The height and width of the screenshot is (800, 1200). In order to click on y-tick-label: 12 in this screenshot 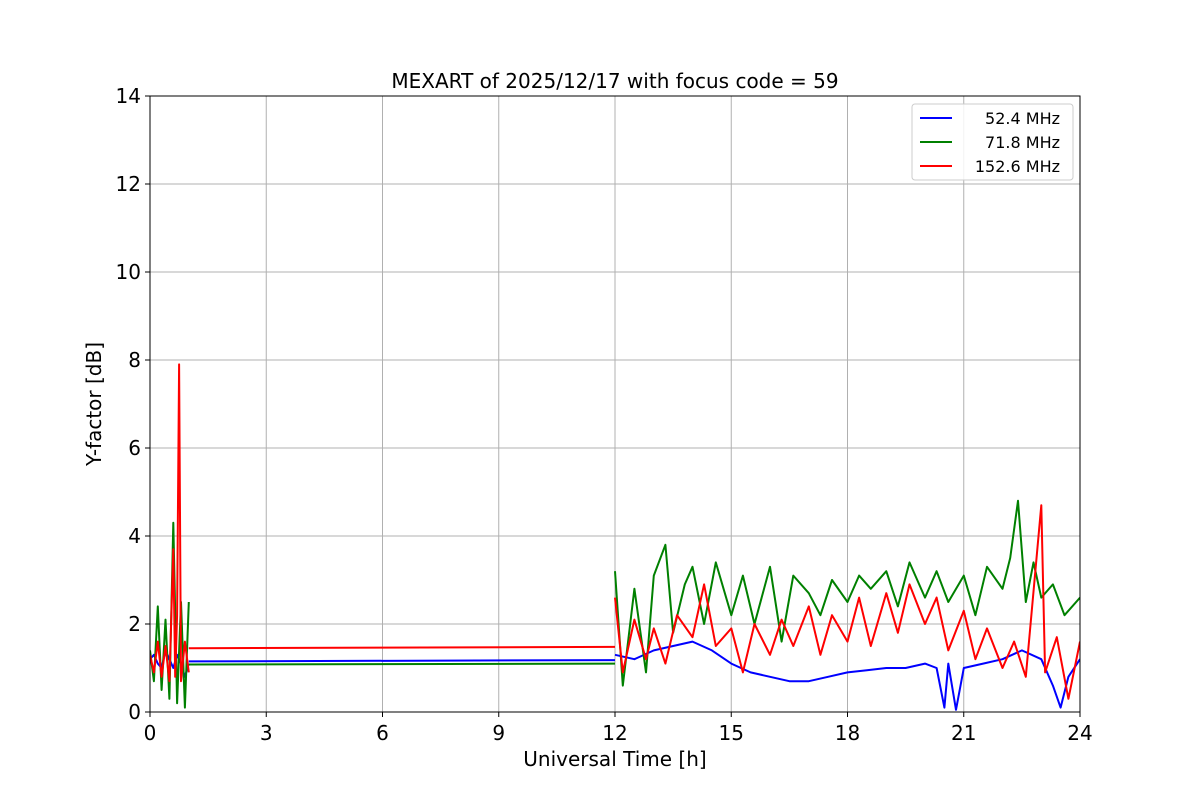, I will do `click(128, 184)`.